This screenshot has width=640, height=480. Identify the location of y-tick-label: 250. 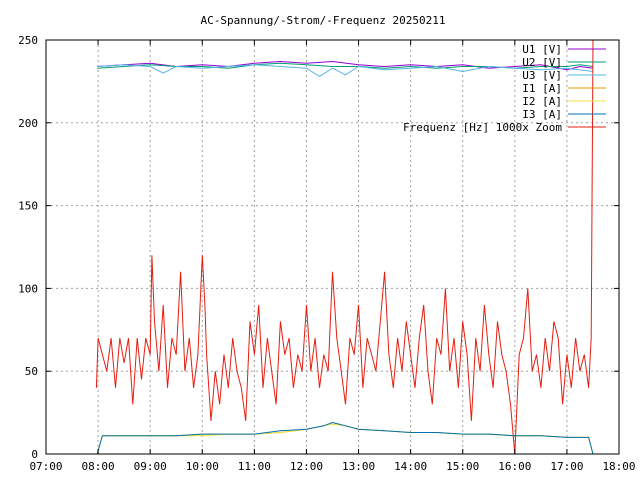
(28, 40).